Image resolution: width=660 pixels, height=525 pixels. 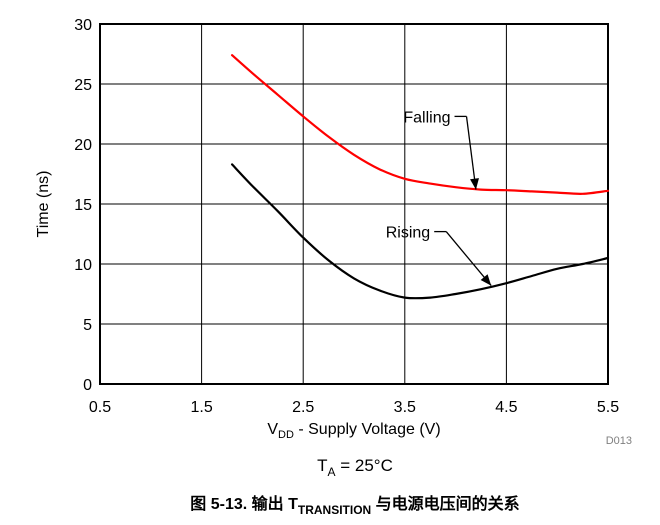 I want to click on x-axis-label-rest: - Supply Voltage (V), so click(x=367, y=429).